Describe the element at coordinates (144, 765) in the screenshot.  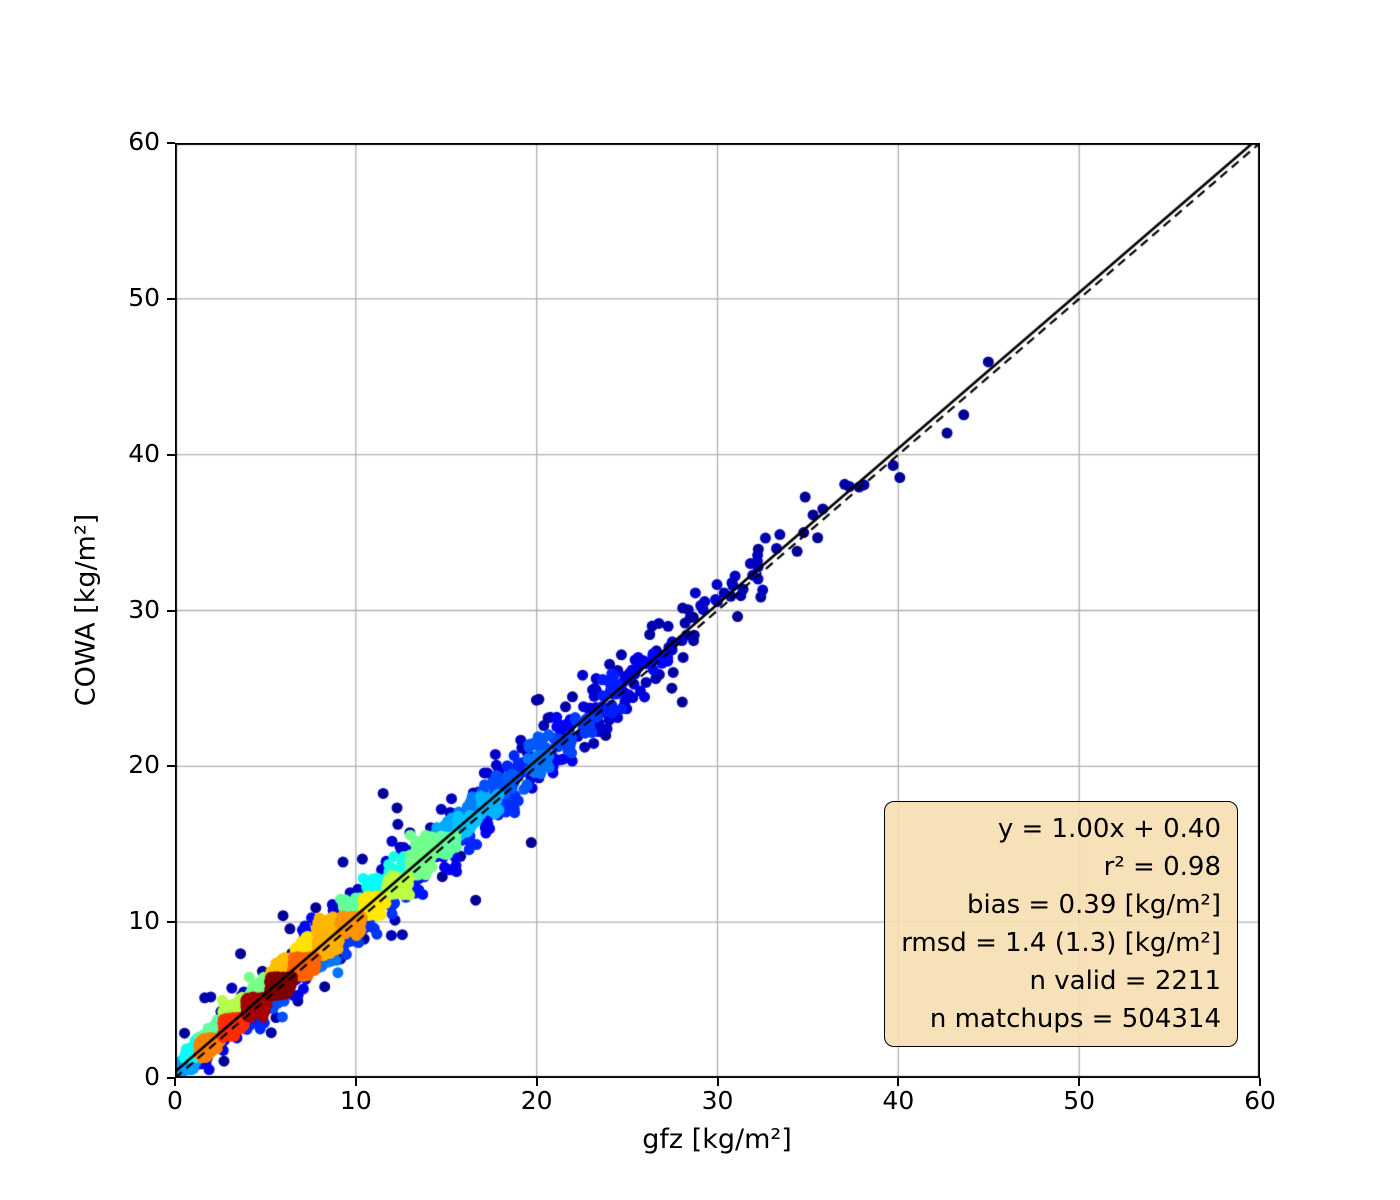
I see `y-tick-label: 20` at that location.